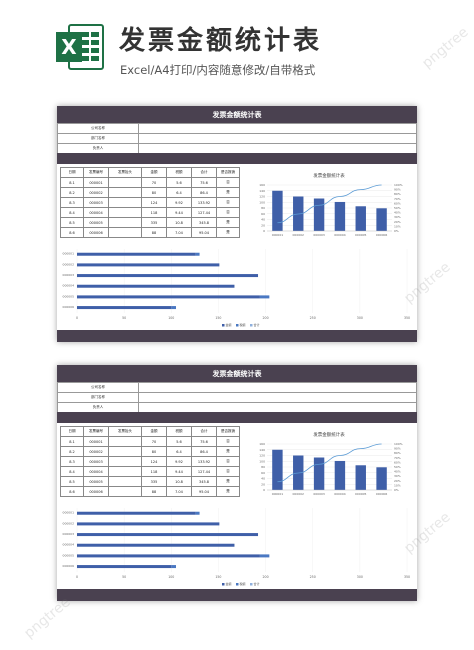  What do you see at coordinates (69, 47) in the screenshot?
I see `excel-logo-letter: X` at bounding box center [69, 47].